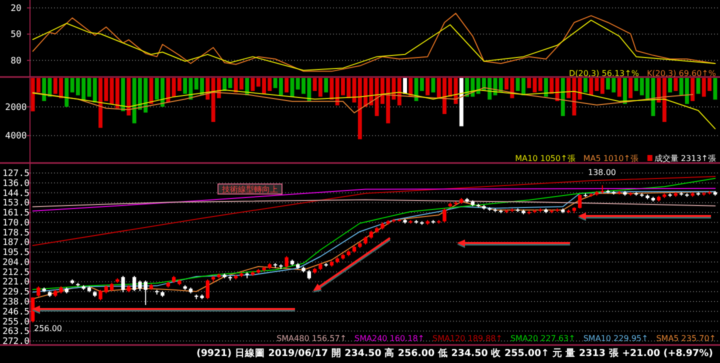 The height and width of the screenshot is (363, 720). I want to click on annotation: 技術線型轉向上, so click(249, 189).